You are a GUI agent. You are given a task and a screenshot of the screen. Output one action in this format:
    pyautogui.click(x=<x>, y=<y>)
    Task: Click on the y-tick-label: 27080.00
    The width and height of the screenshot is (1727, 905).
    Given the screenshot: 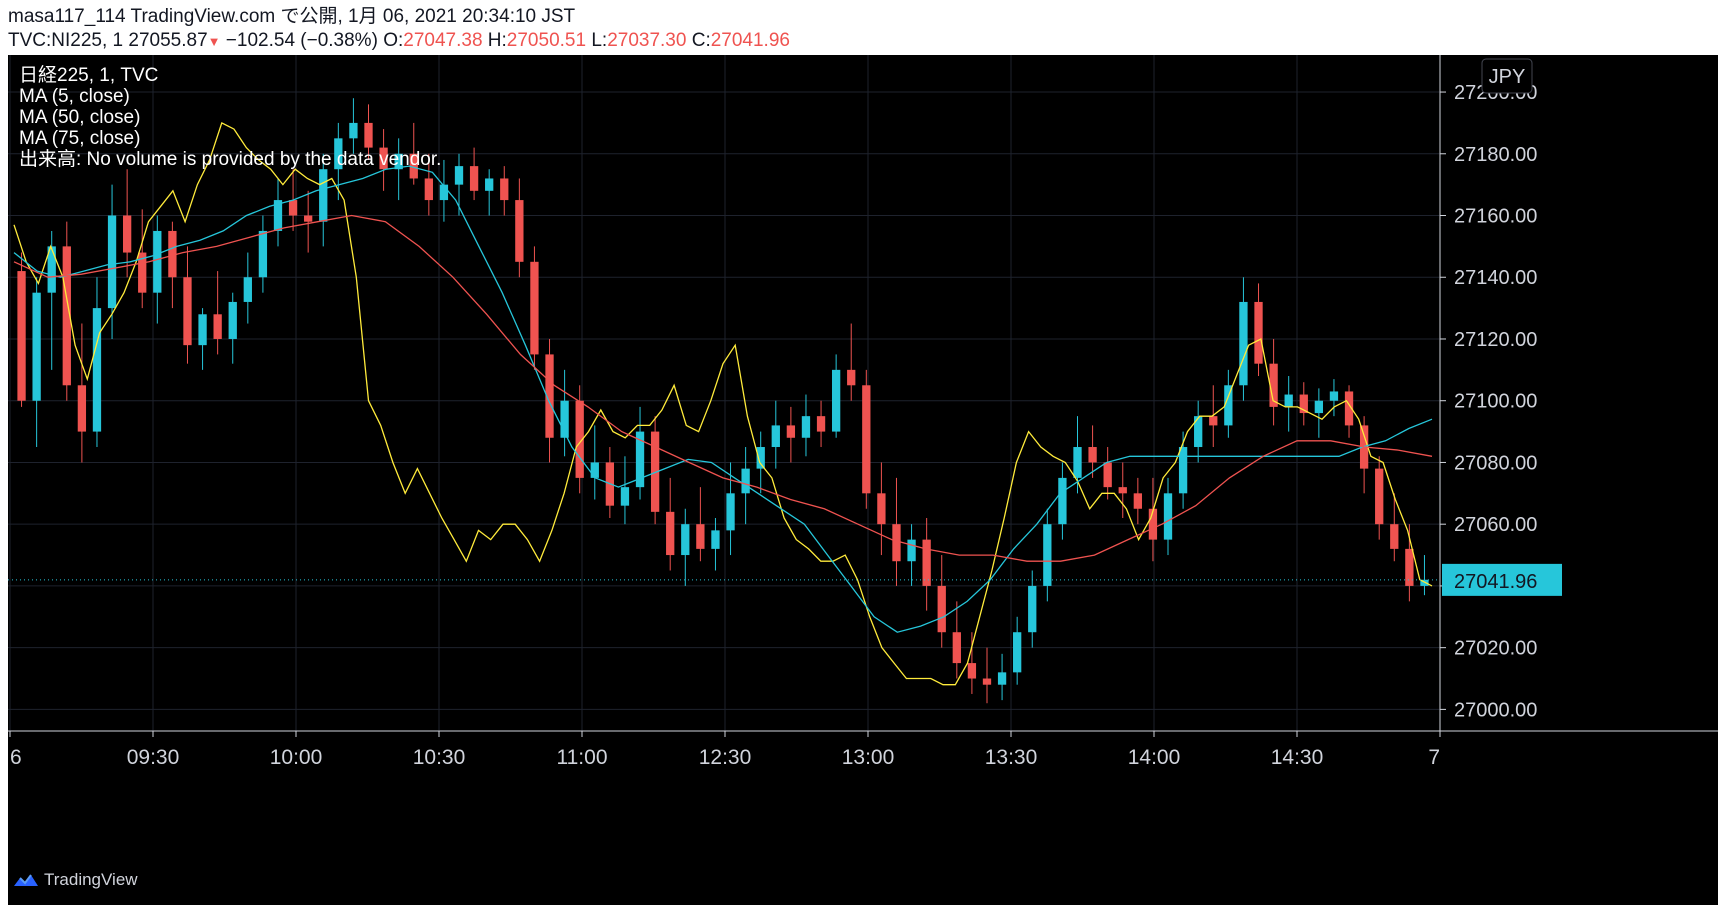 What is the action you would take?
    pyautogui.click(x=1495, y=463)
    